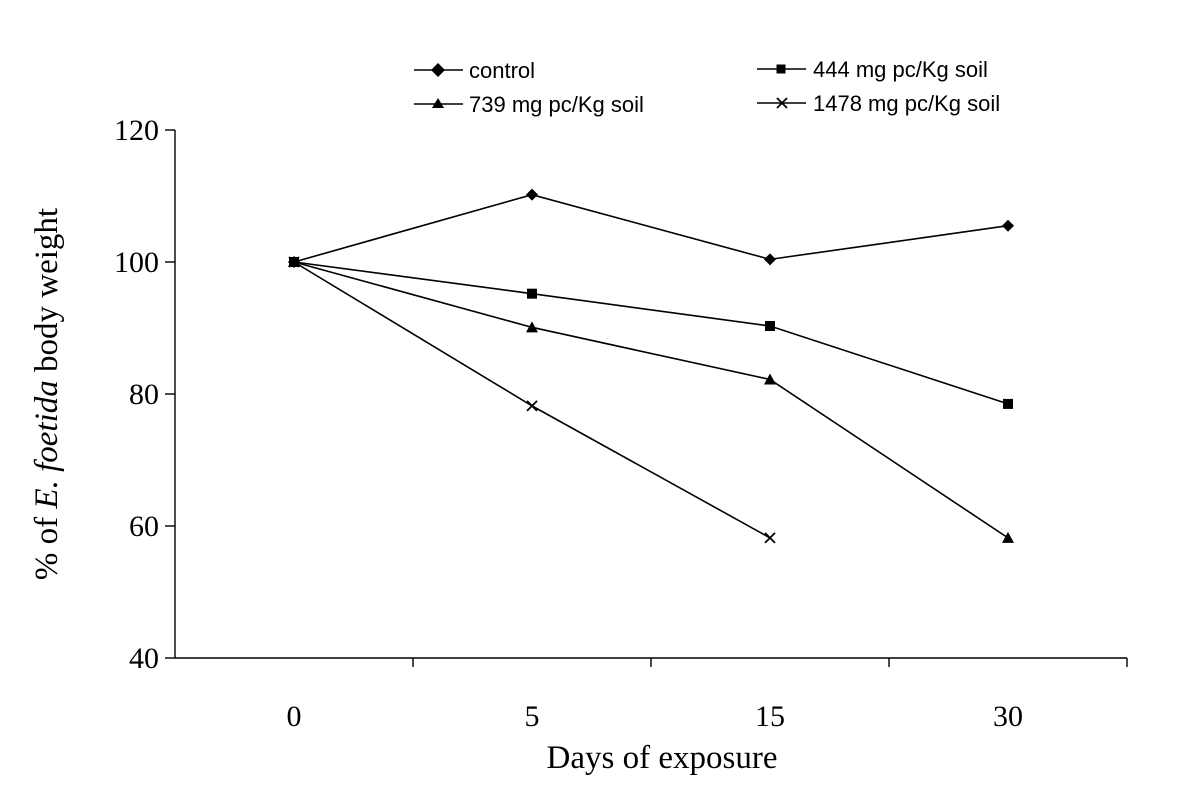 This screenshot has height=787, width=1192. Describe the element at coordinates (770, 716) in the screenshot. I see `x-tick-label: 15` at that location.